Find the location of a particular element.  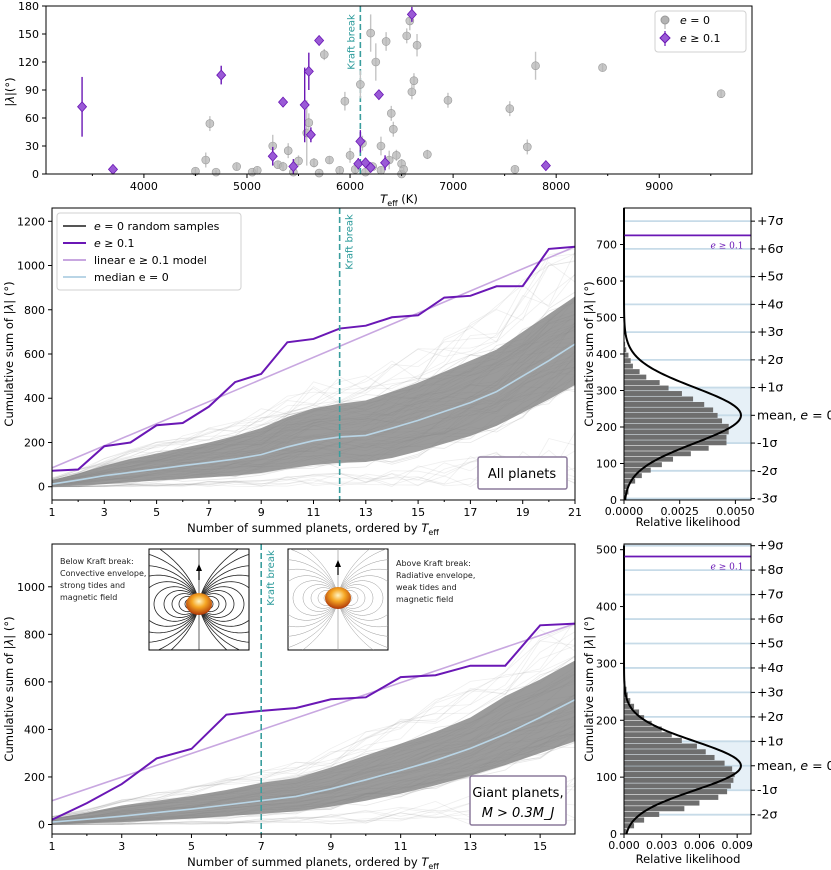

y-tick-label: 0 is located at coordinates (613, 834).